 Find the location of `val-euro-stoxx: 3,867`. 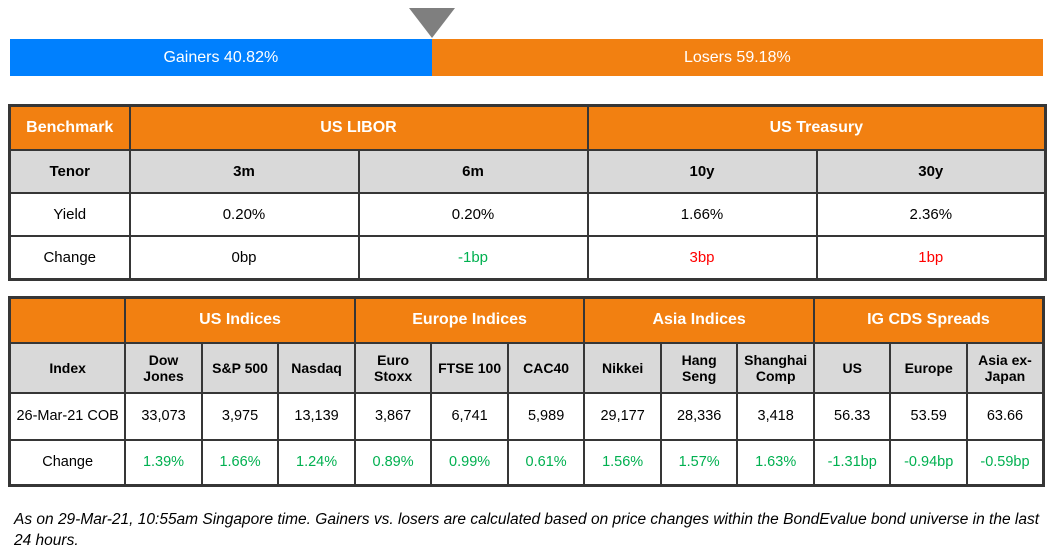

val-euro-stoxx: 3,867 is located at coordinates (393, 416).